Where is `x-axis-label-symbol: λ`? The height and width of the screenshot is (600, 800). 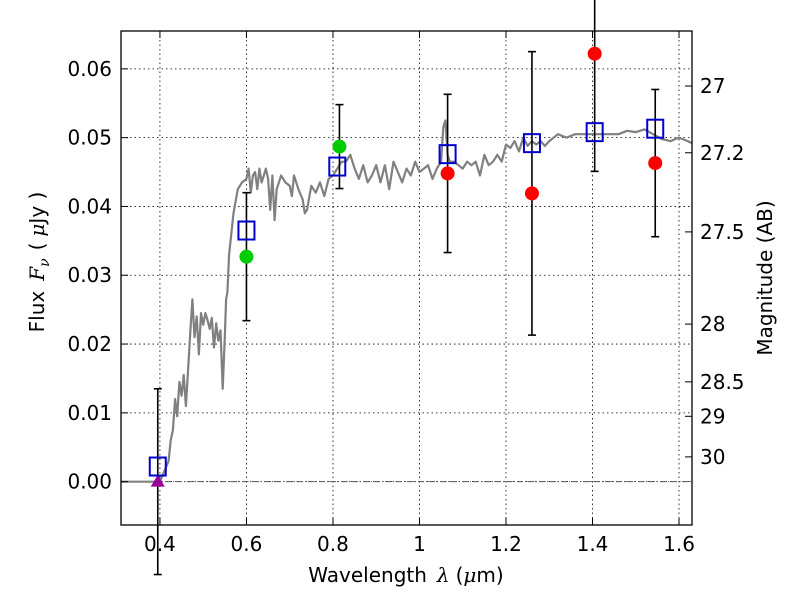
x-axis-label-symbol: λ is located at coordinates (443, 575).